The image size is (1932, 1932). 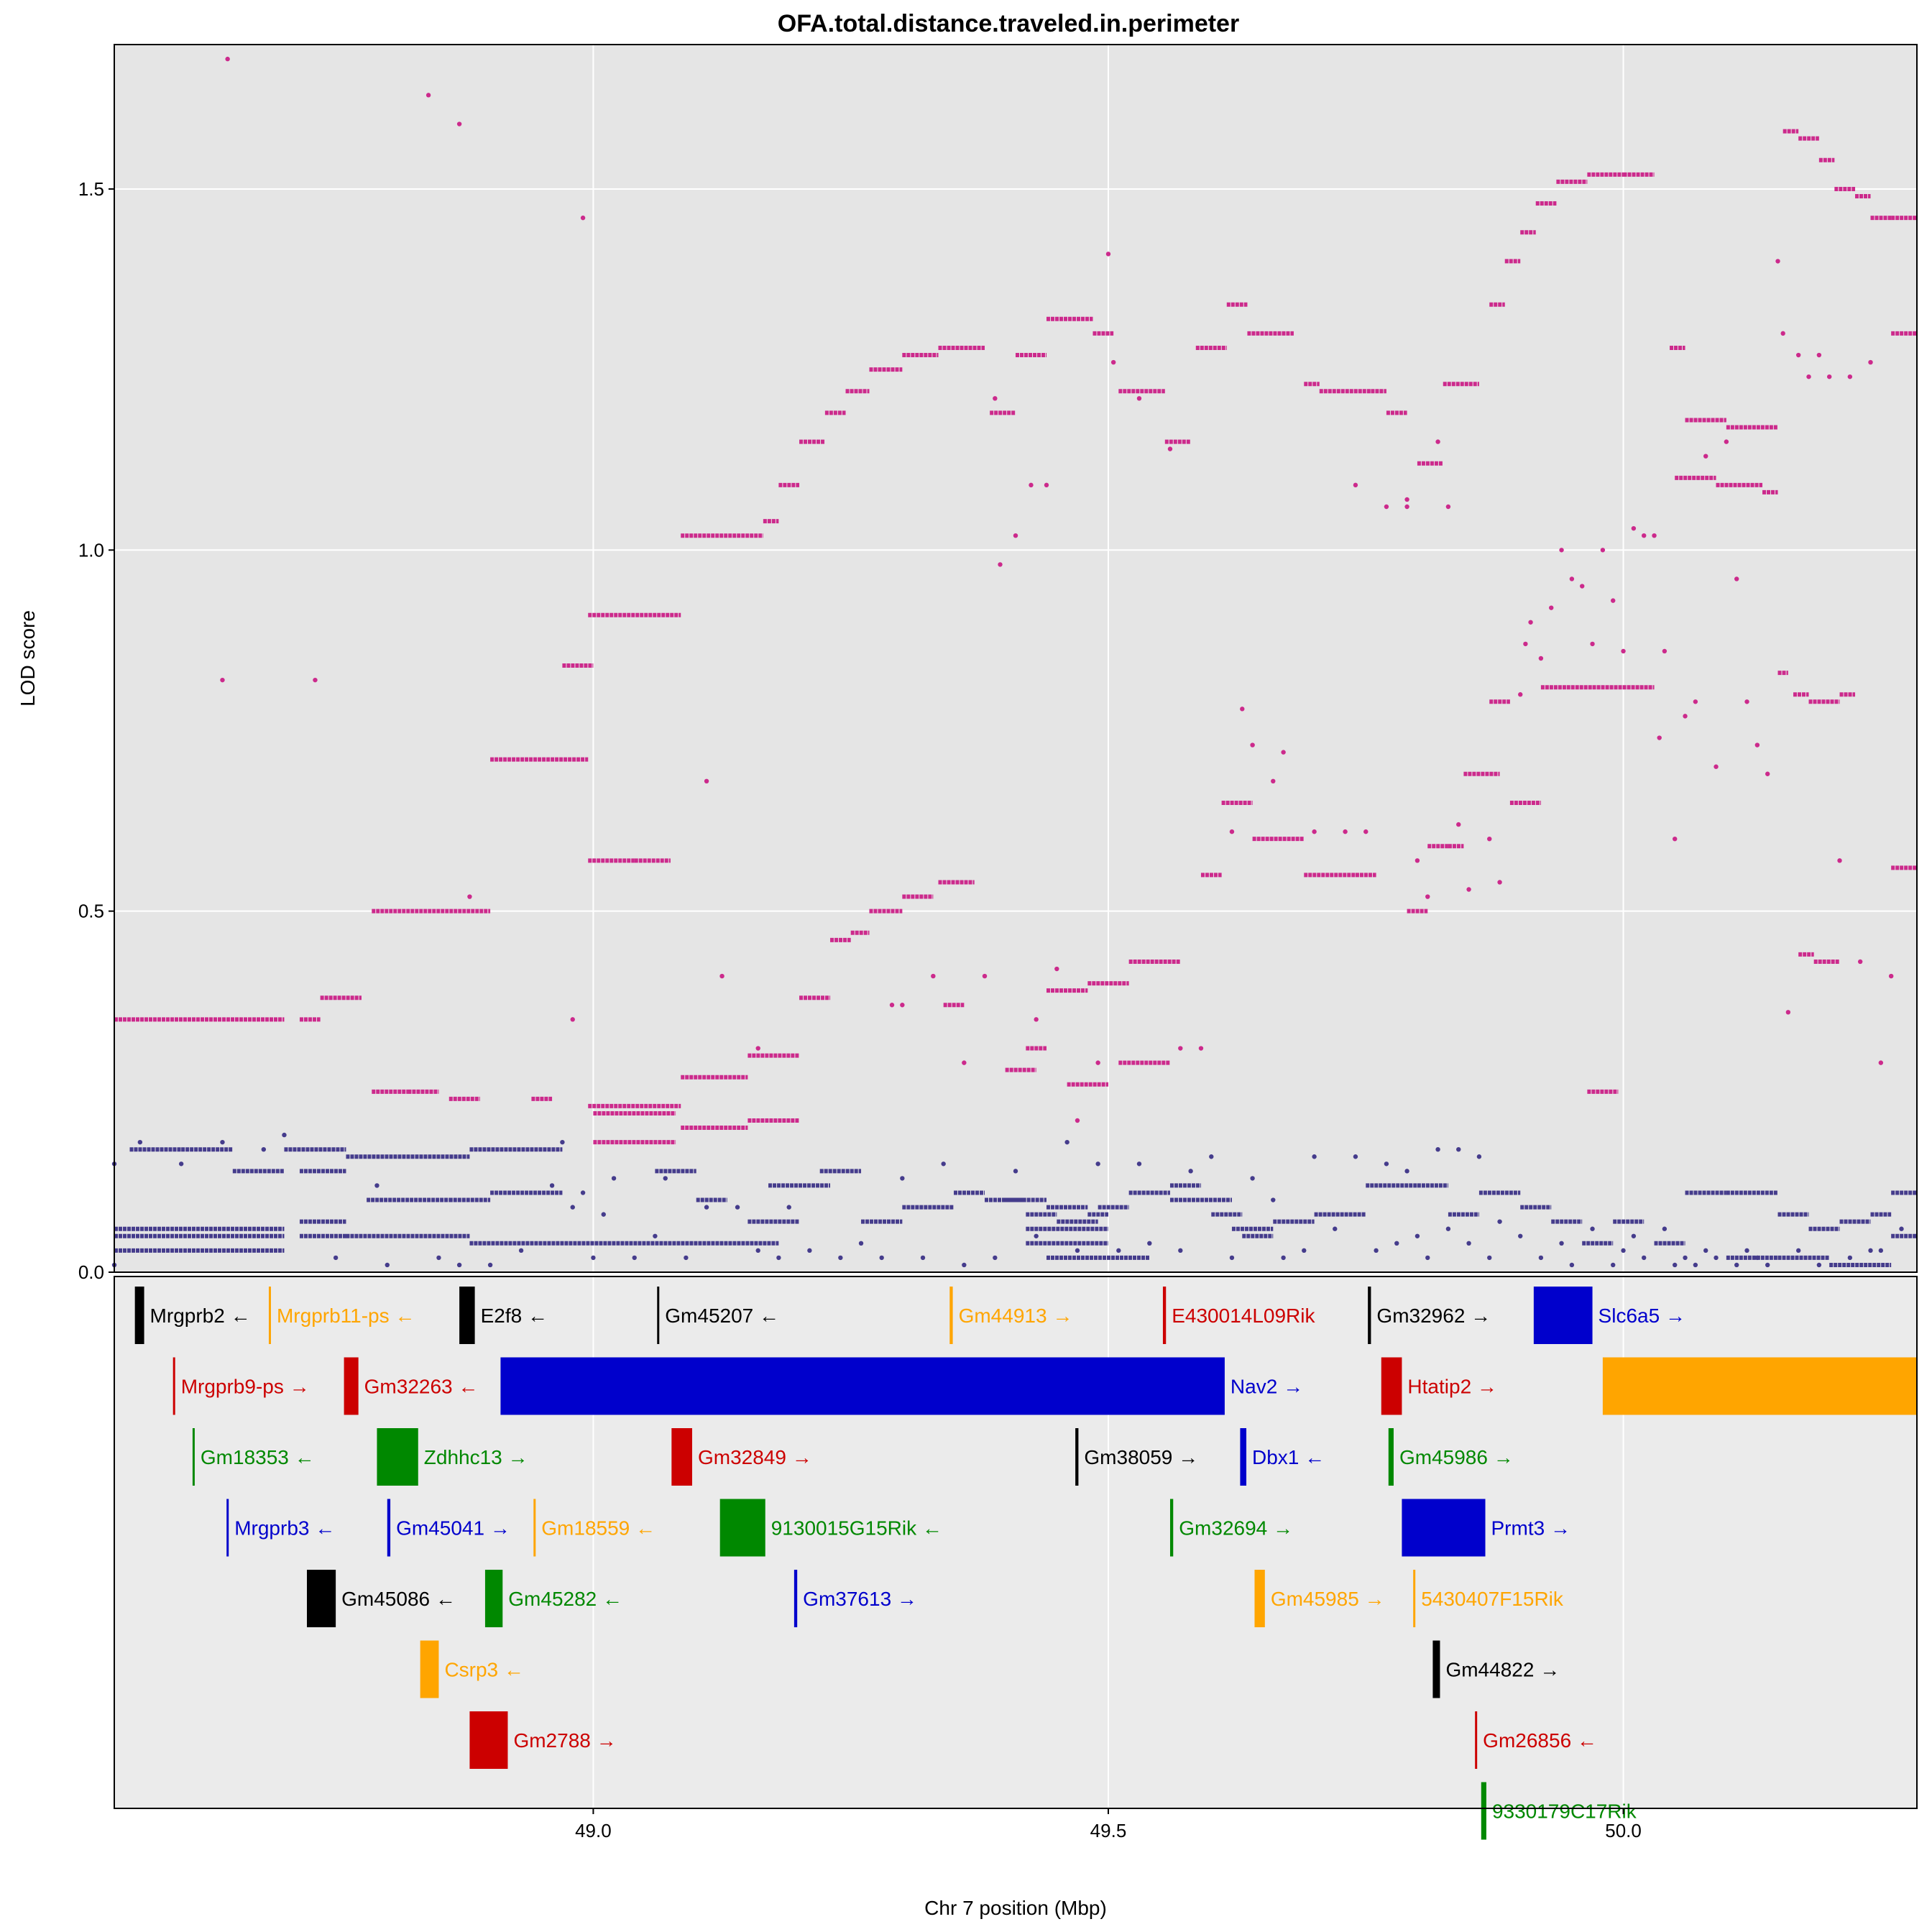 I want to click on gene-5430407F15Rik: 5430407F15Rik, so click(x=1488, y=1598).